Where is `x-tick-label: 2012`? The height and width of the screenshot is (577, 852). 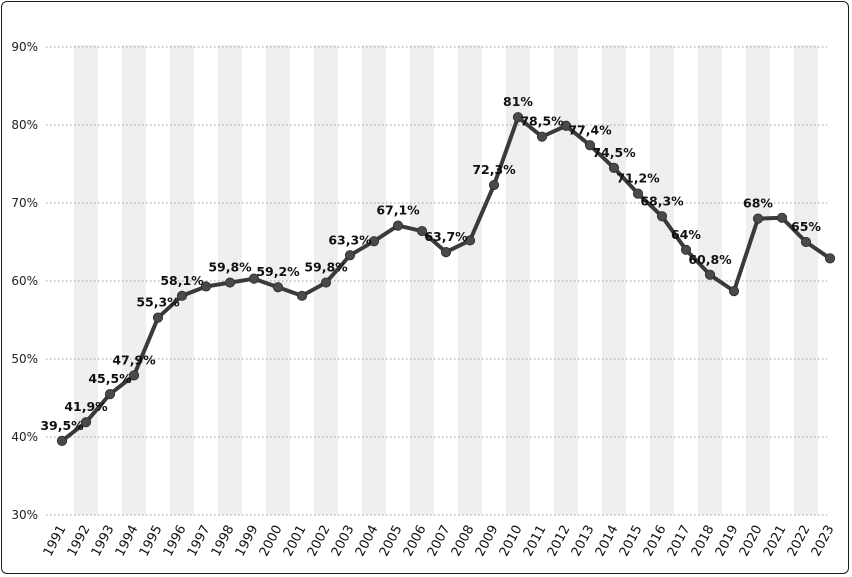 x-tick-label: 2012 is located at coordinates (559, 541).